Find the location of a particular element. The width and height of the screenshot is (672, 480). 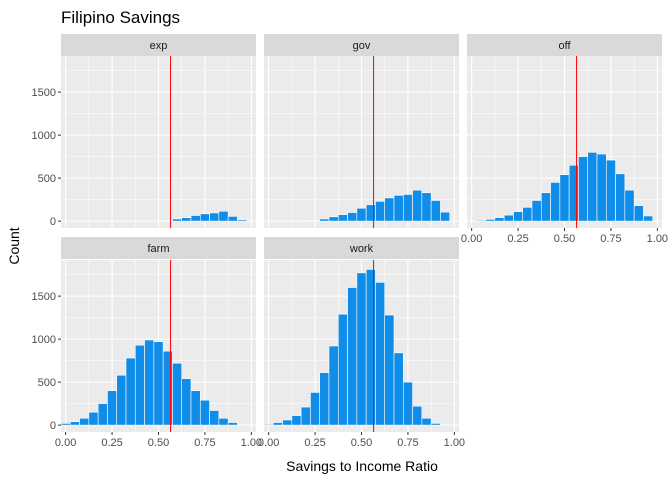

facet-strip-label: off is located at coordinates (564, 46).